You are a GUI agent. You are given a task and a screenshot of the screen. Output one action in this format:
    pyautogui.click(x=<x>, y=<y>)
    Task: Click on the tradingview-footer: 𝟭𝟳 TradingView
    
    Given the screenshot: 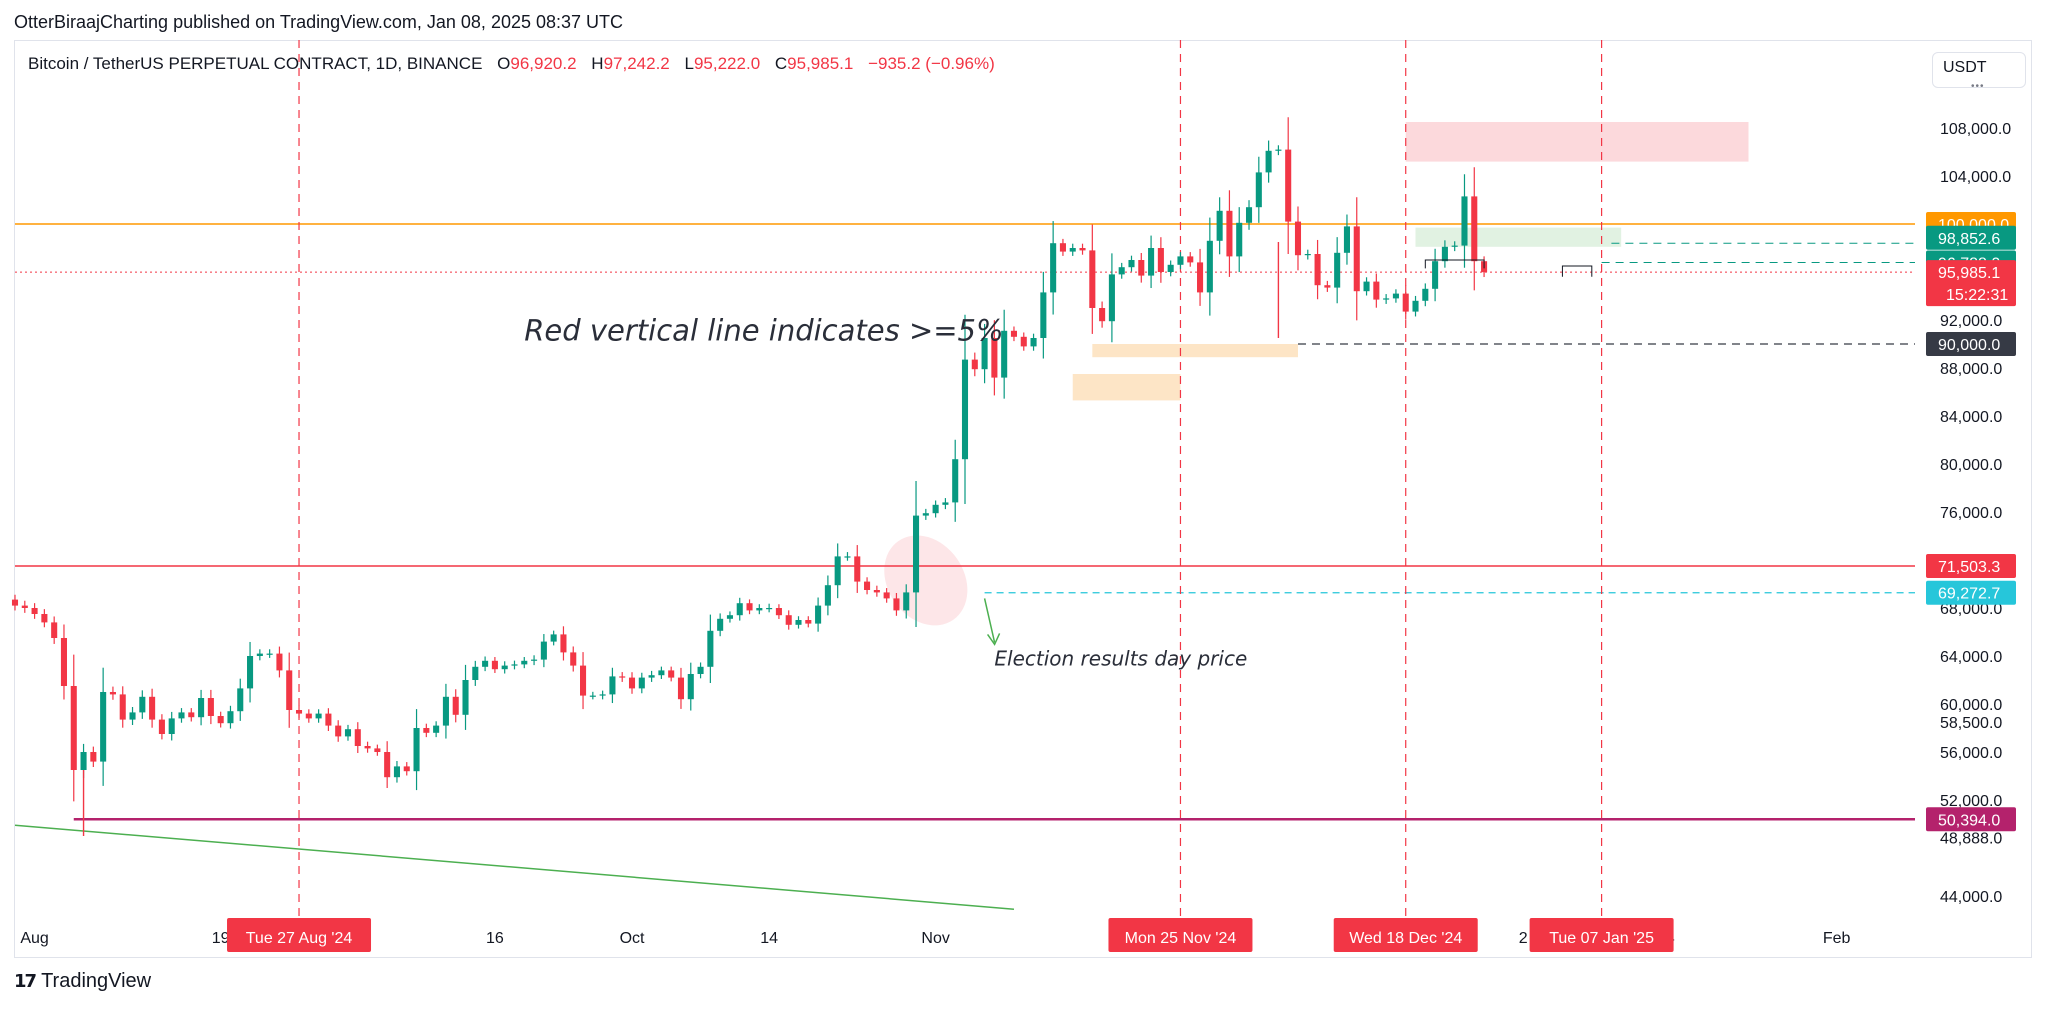 What is the action you would take?
    pyautogui.click(x=82, y=981)
    